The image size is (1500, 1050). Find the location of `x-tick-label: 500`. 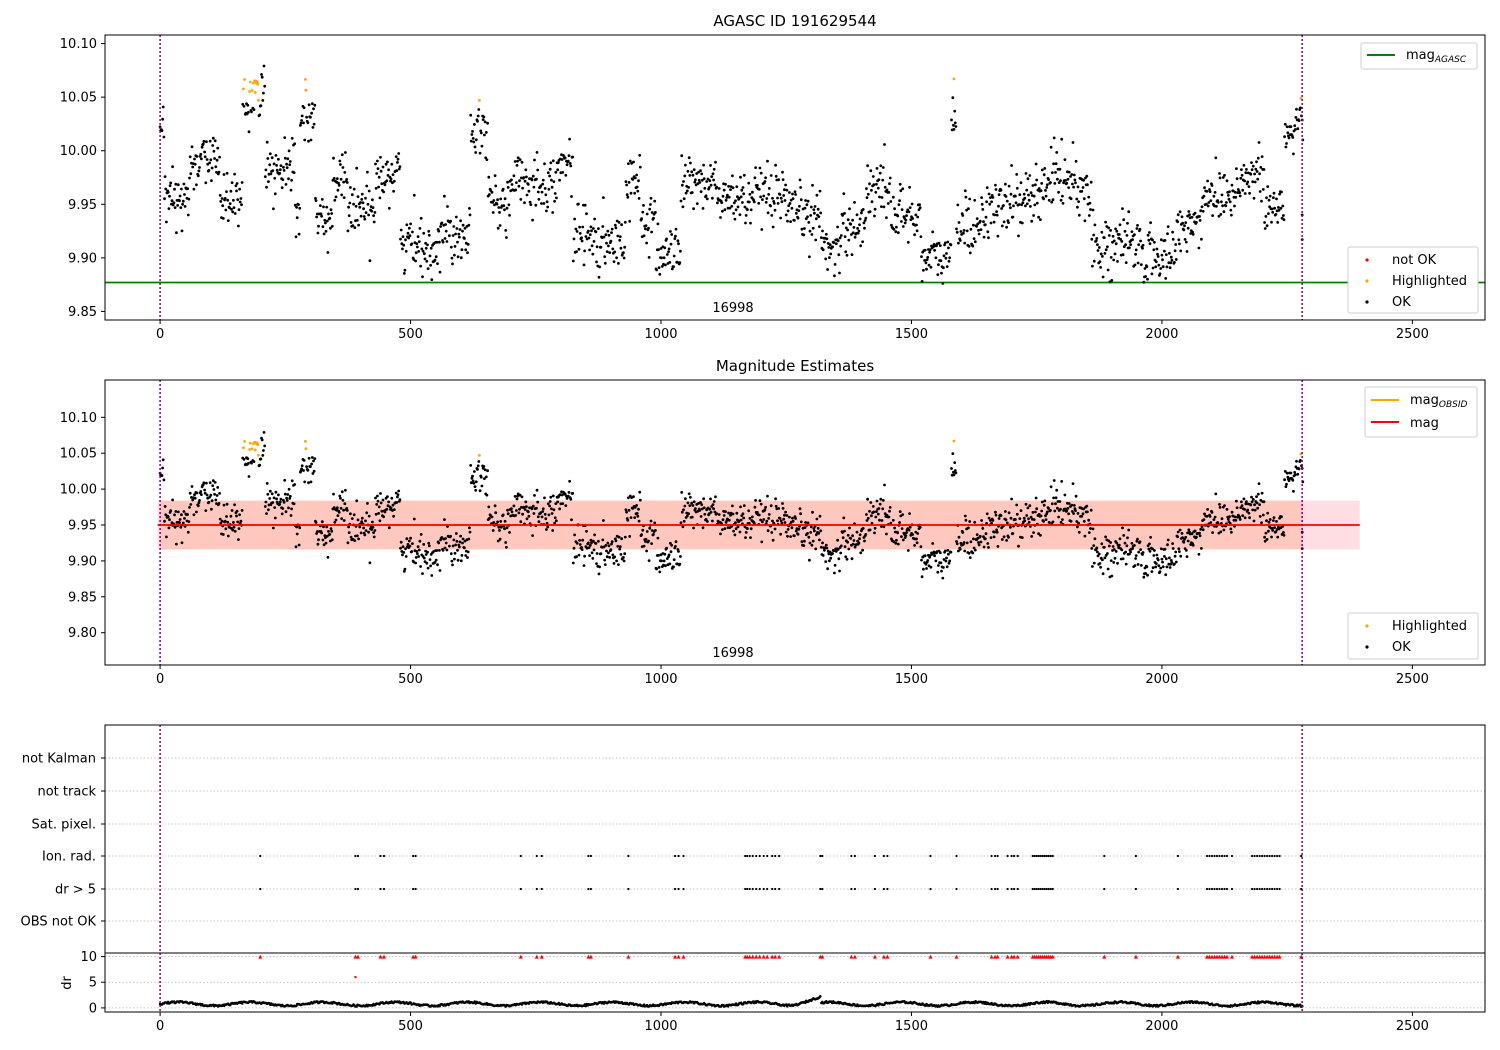

x-tick-label: 500 is located at coordinates (410, 334).